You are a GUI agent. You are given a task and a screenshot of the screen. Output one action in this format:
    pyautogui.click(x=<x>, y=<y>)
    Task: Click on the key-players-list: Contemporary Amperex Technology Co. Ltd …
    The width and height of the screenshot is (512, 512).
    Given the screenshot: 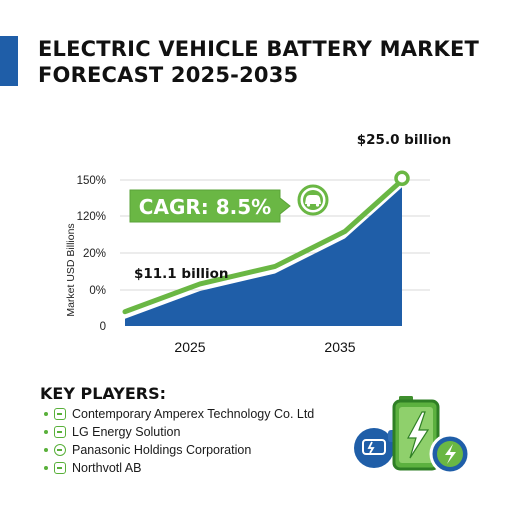 What is the action you would take?
    pyautogui.click(x=179, y=441)
    